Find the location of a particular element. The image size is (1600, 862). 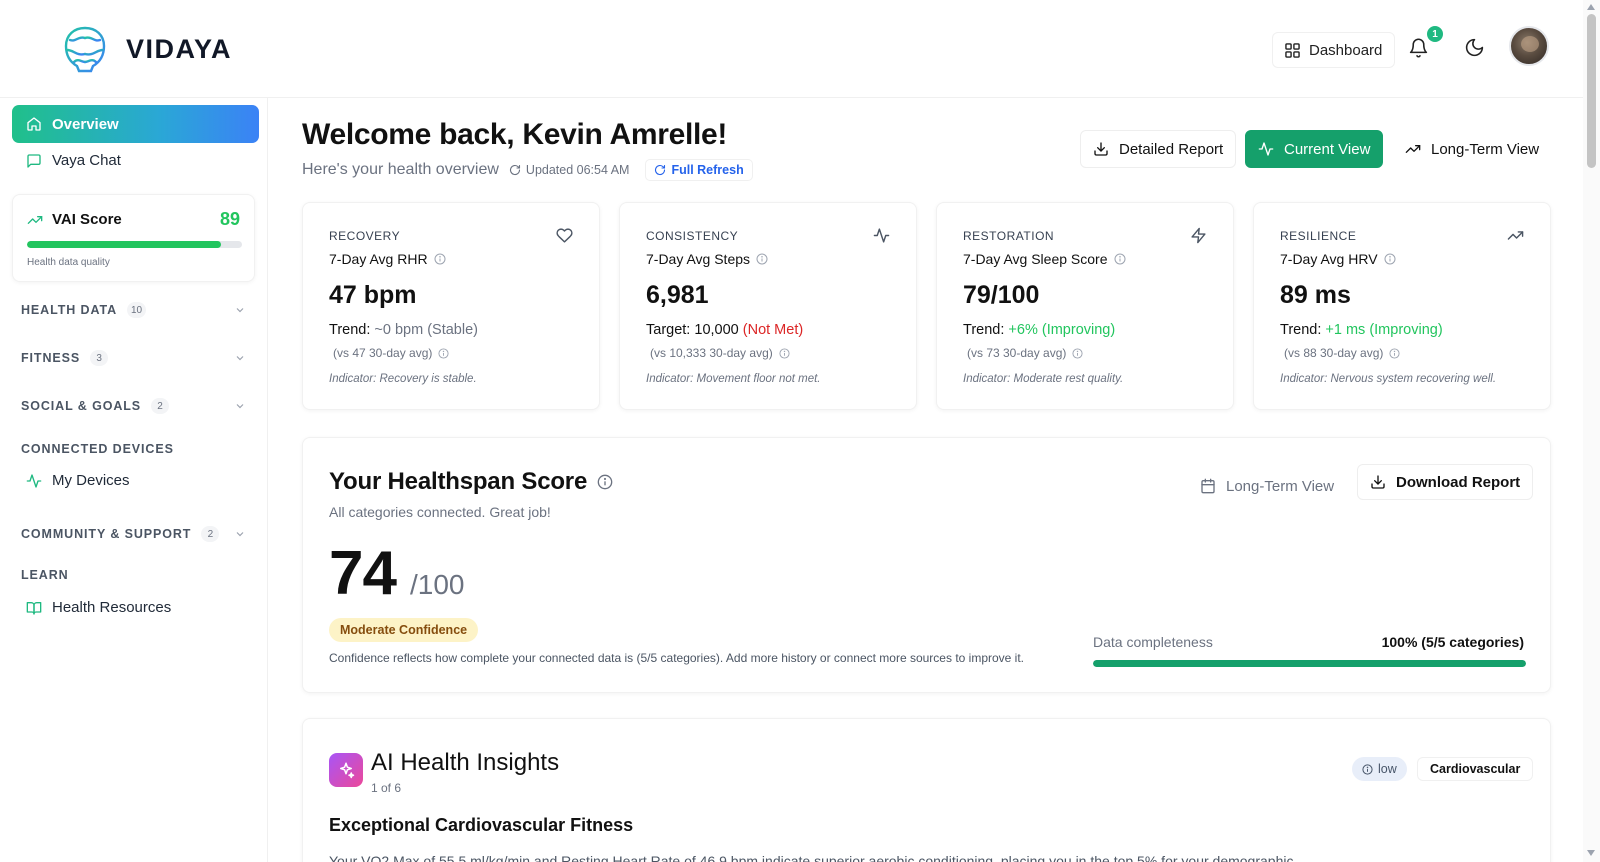

heart-icon is located at coordinates (564, 235).